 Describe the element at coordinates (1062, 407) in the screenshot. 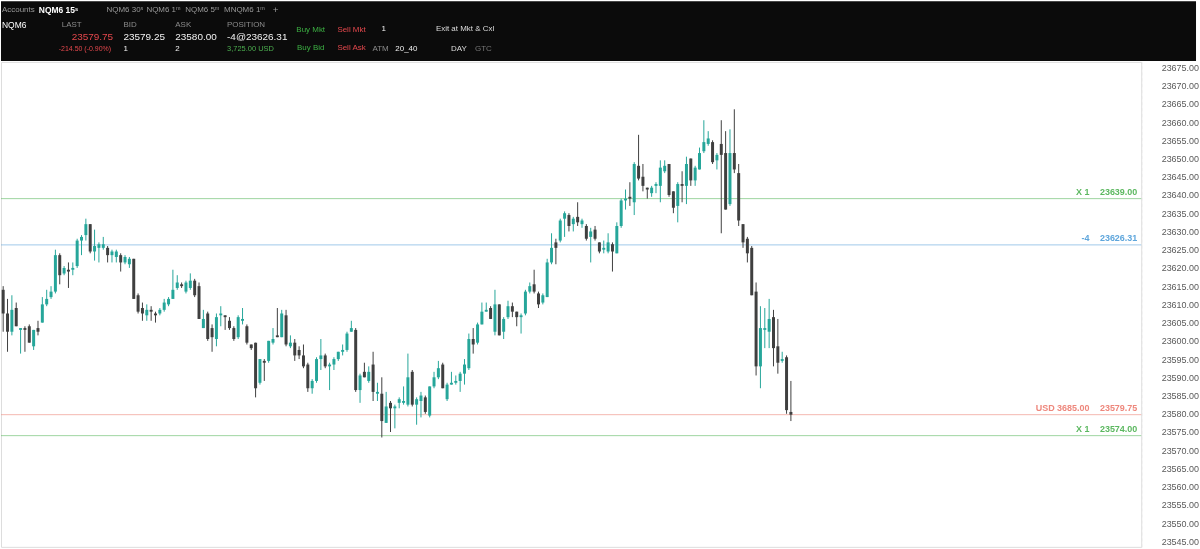

I see `annotation: USD 3685.00` at that location.